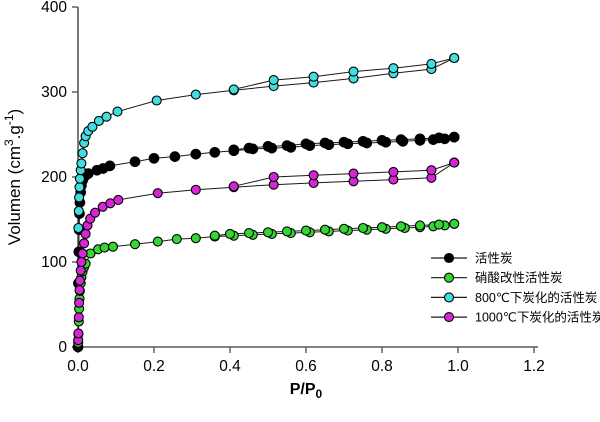  What do you see at coordinates (537, 317) in the screenshot?
I see `legend-item-label: 1000℃下炭化的活性炭` at bounding box center [537, 317].